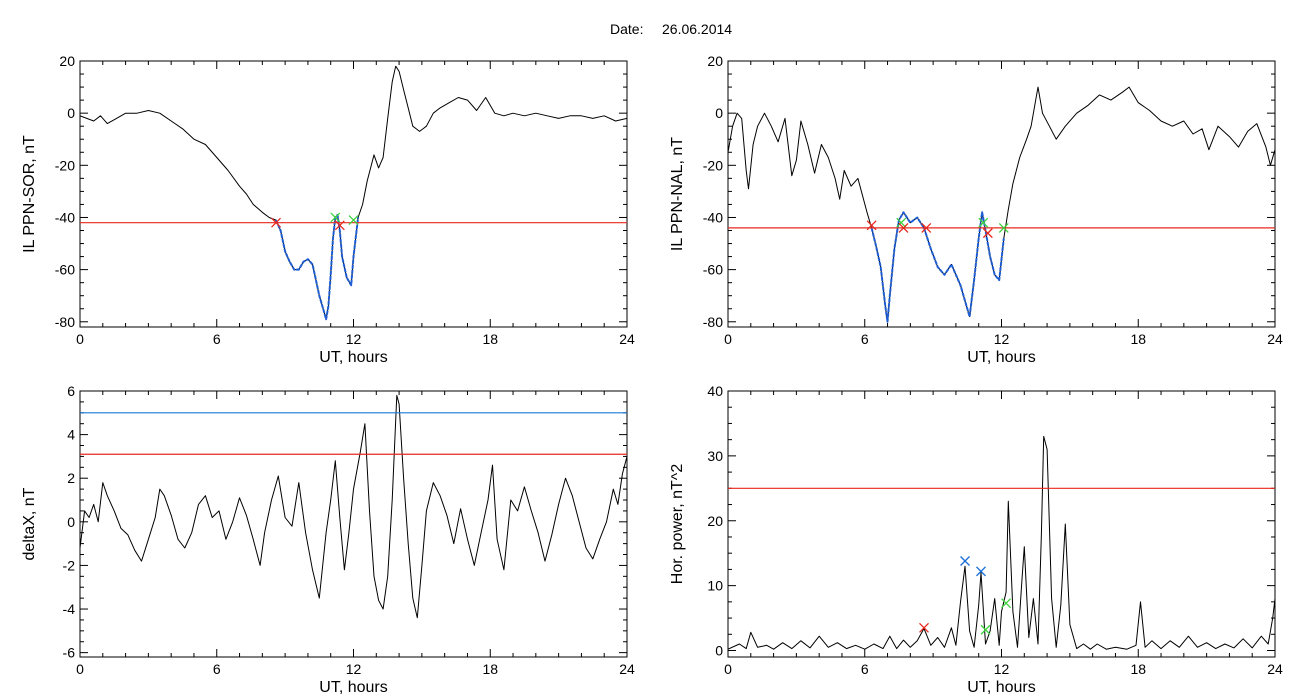 The height and width of the screenshot is (700, 1300). What do you see at coordinates (71, 391) in the screenshot?
I see `y-tick-label: 6` at bounding box center [71, 391].